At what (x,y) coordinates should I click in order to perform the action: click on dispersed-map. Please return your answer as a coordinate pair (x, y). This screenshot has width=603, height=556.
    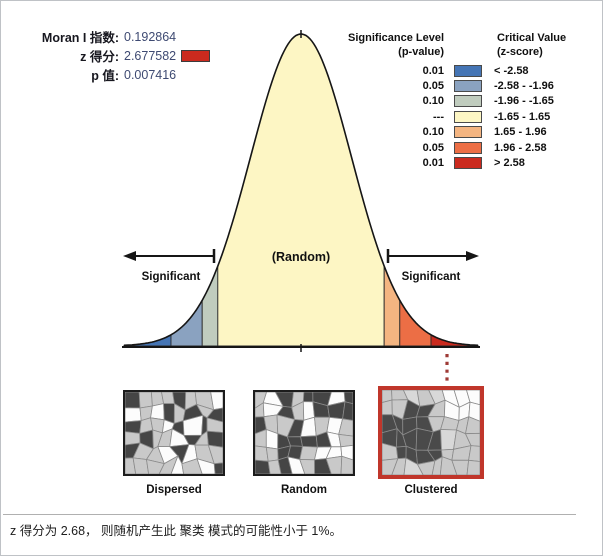
    Looking at the image, I should click on (174, 433).